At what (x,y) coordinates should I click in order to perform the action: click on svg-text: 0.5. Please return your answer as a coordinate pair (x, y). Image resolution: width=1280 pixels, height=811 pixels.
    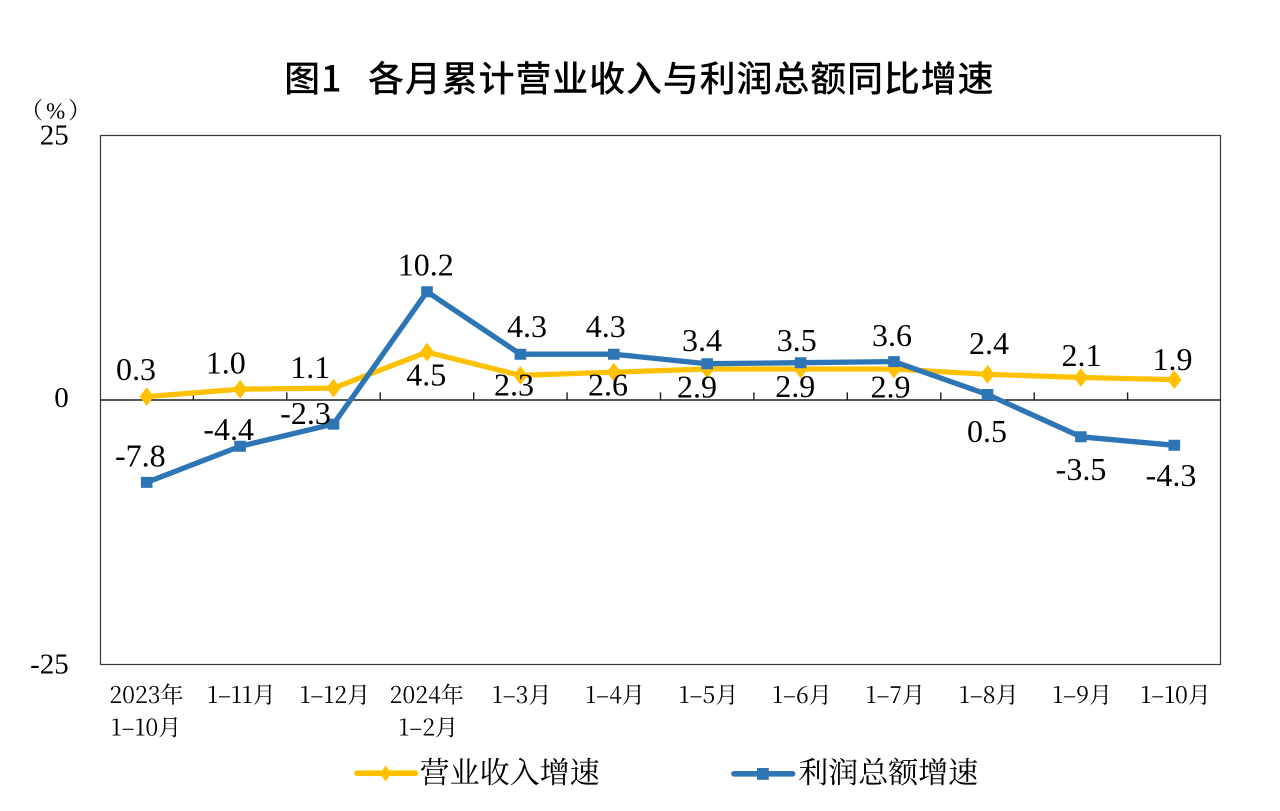
    Looking at the image, I should click on (987, 431).